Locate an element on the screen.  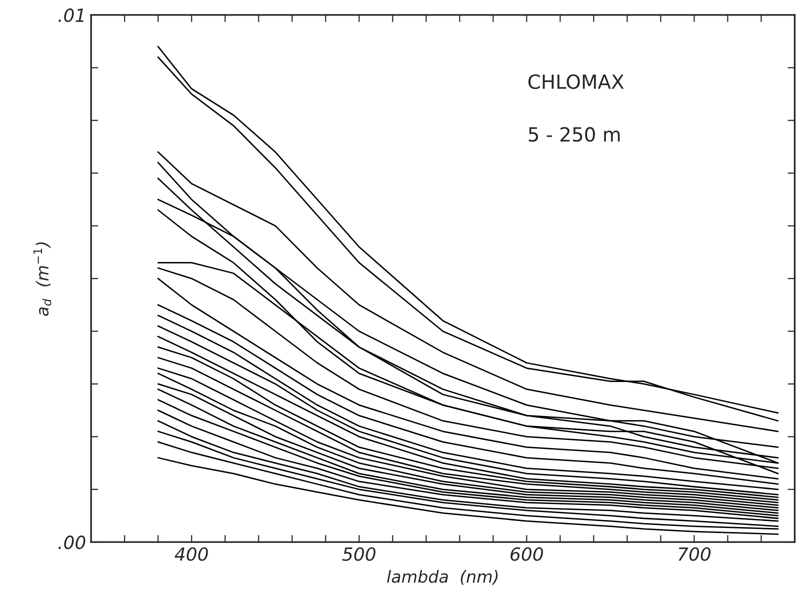
x-axis-title: lambda (nm) is located at coordinates (442, 577).